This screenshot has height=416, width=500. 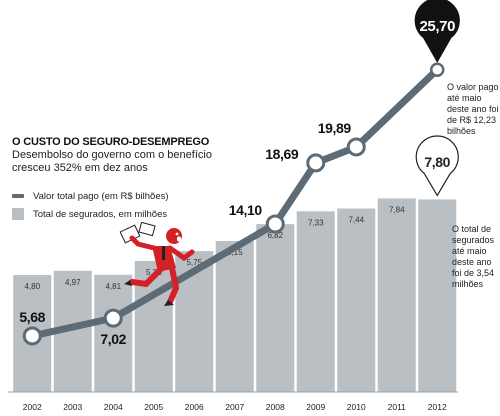 I want to click on pin-bar-2012: 7,80, so click(x=437, y=166).